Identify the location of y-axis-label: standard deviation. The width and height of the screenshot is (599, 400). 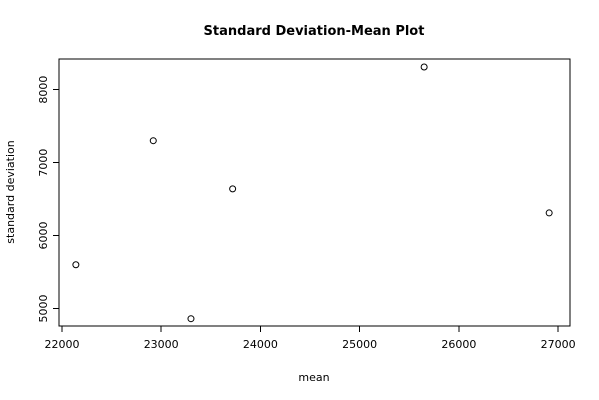
(10, 191).